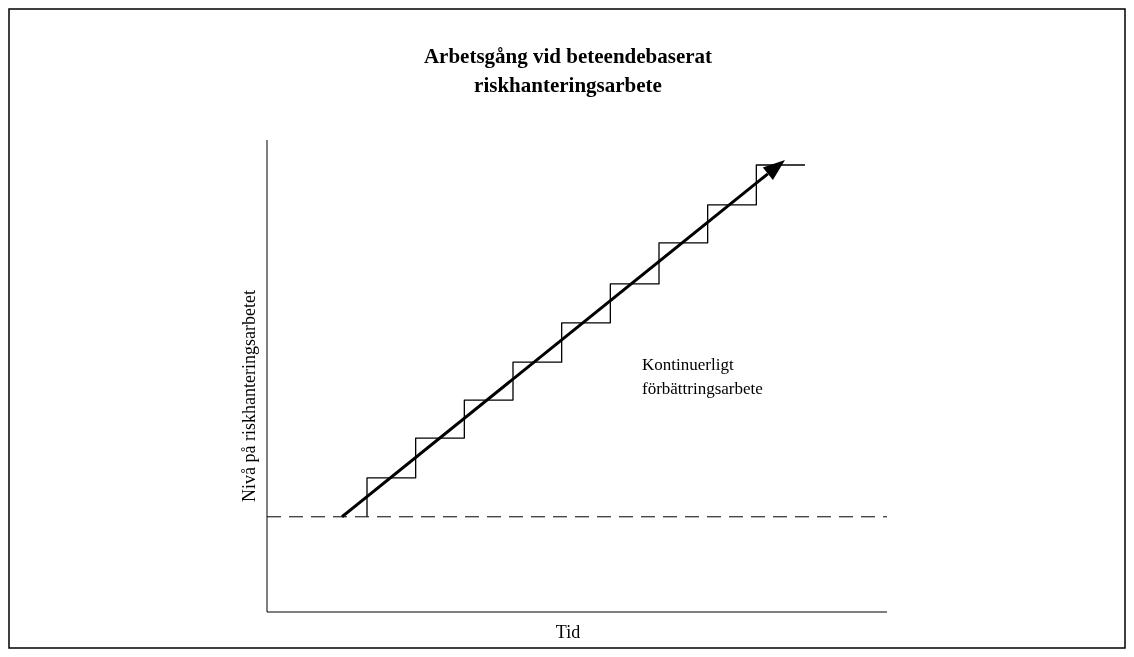 The image size is (1134, 657). I want to click on annotation: Kontinuerligt förbättringsarbete, so click(702, 376).